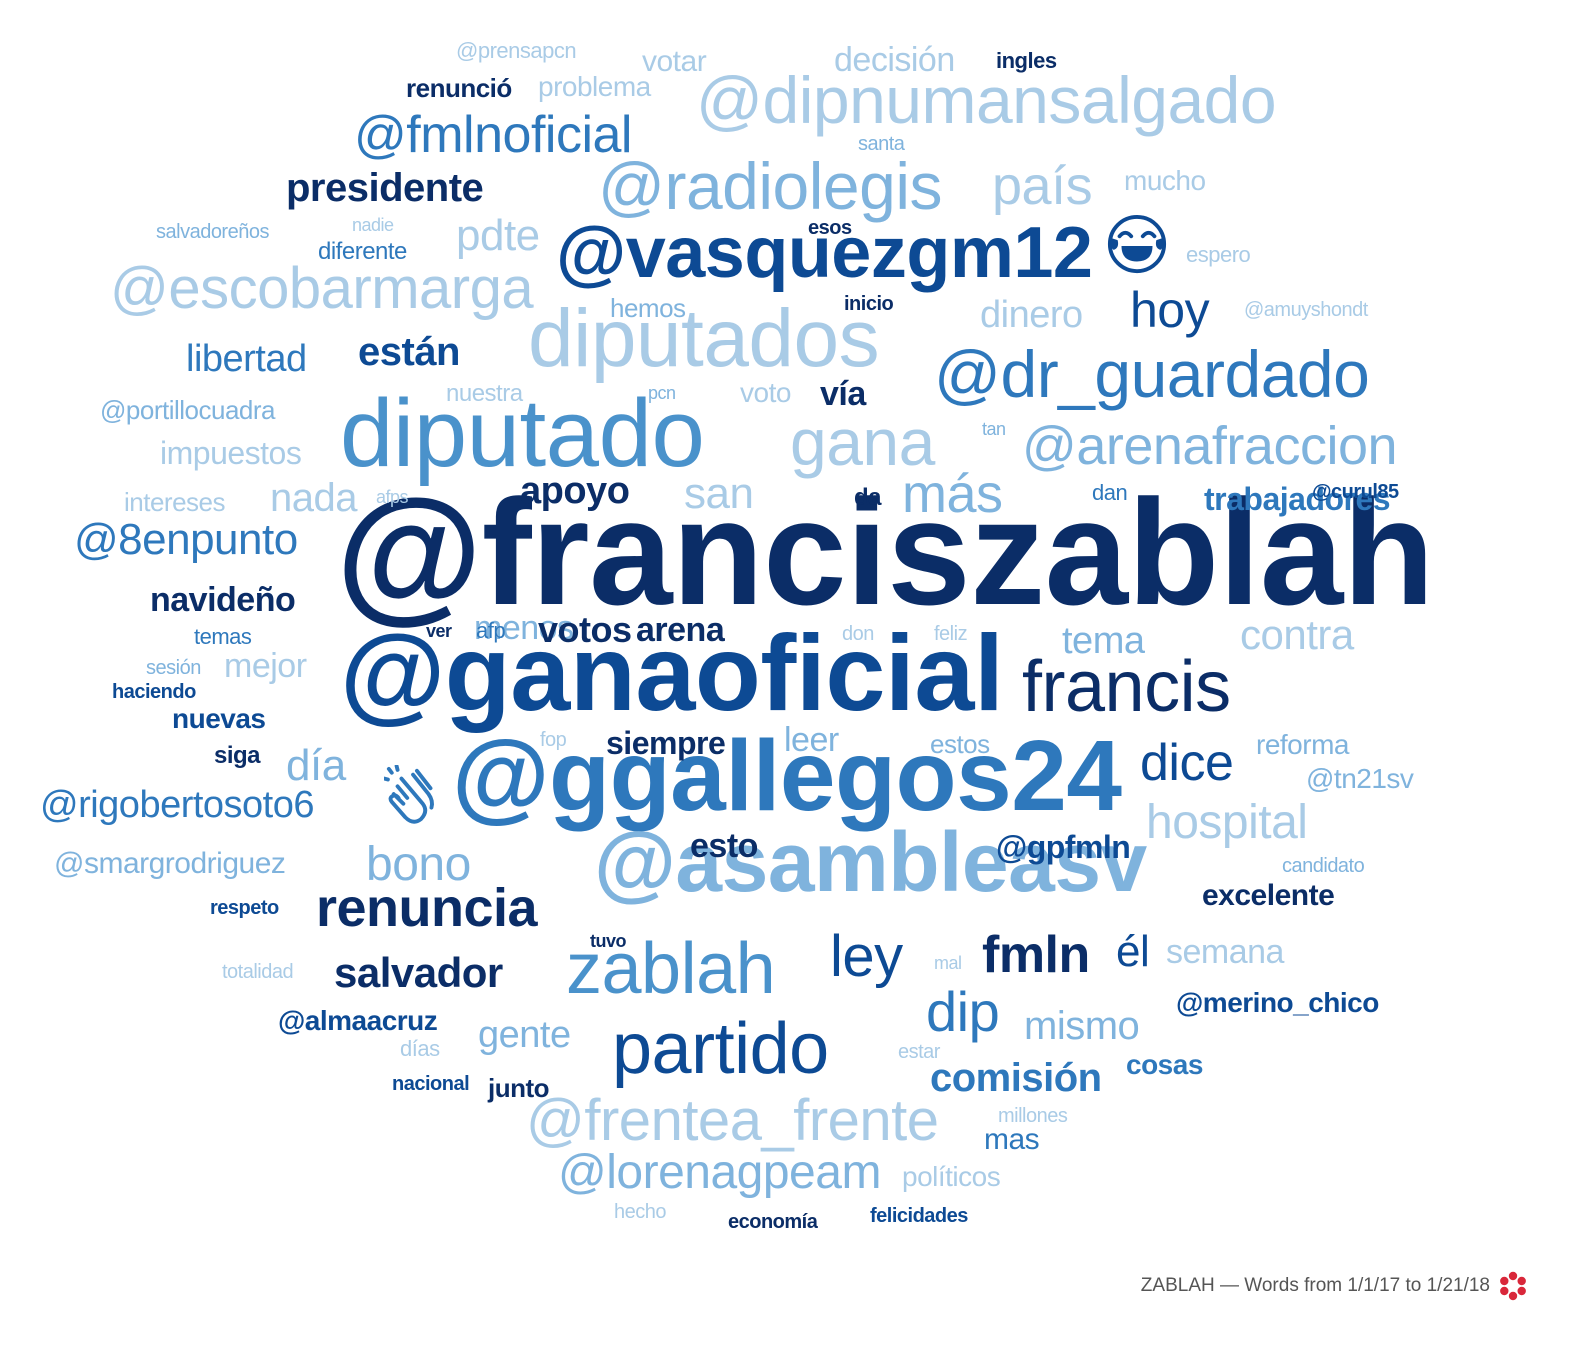  Describe the element at coordinates (704, 339) in the screenshot. I see `word: diputados` at that location.